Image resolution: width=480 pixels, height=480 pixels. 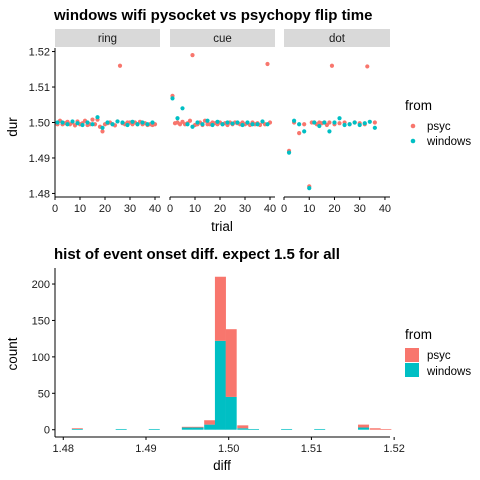 What do you see at coordinates (448, 372) in the screenshot?
I see `hist-legend-label-windows: windows` at bounding box center [448, 372].